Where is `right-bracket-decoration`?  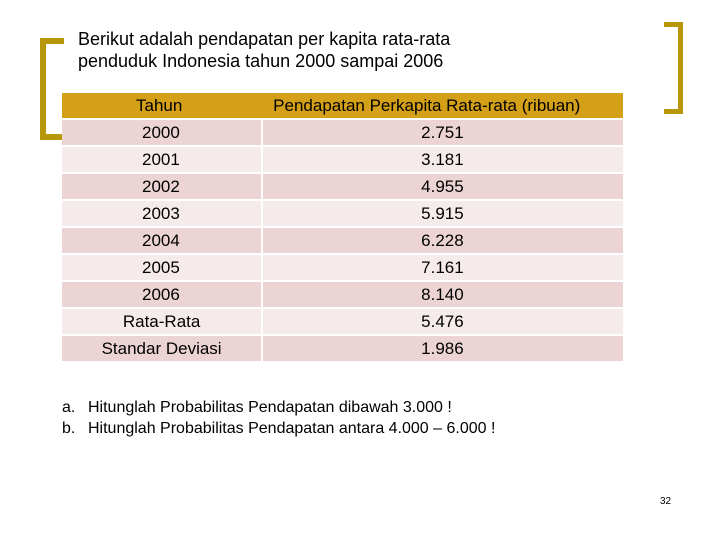
right-bracket-decoration is located at coordinates (673, 68).